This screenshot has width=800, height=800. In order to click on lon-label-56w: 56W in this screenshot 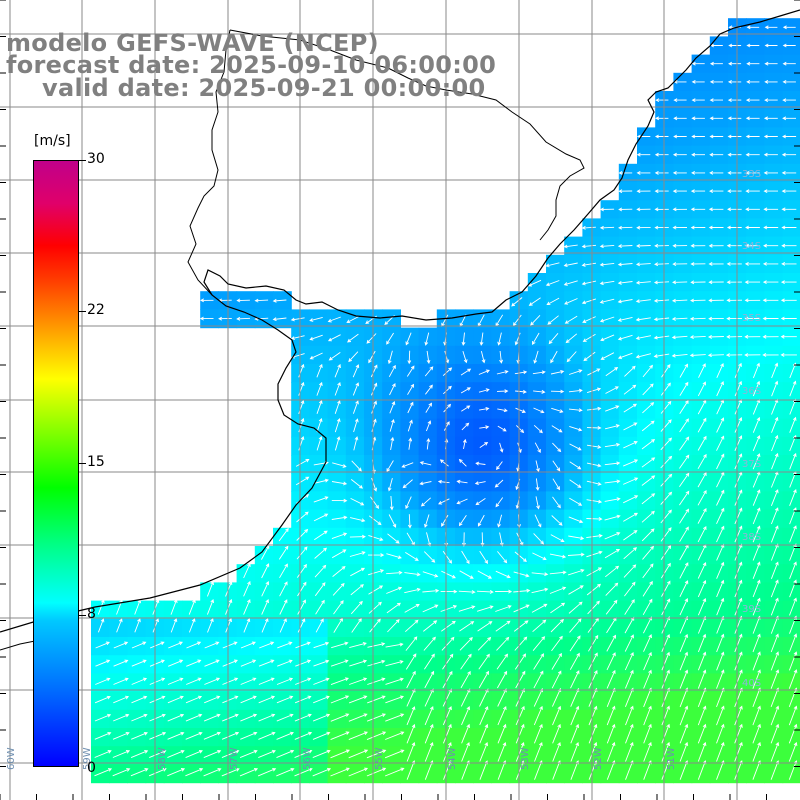, I will do `click(307, 758)`.